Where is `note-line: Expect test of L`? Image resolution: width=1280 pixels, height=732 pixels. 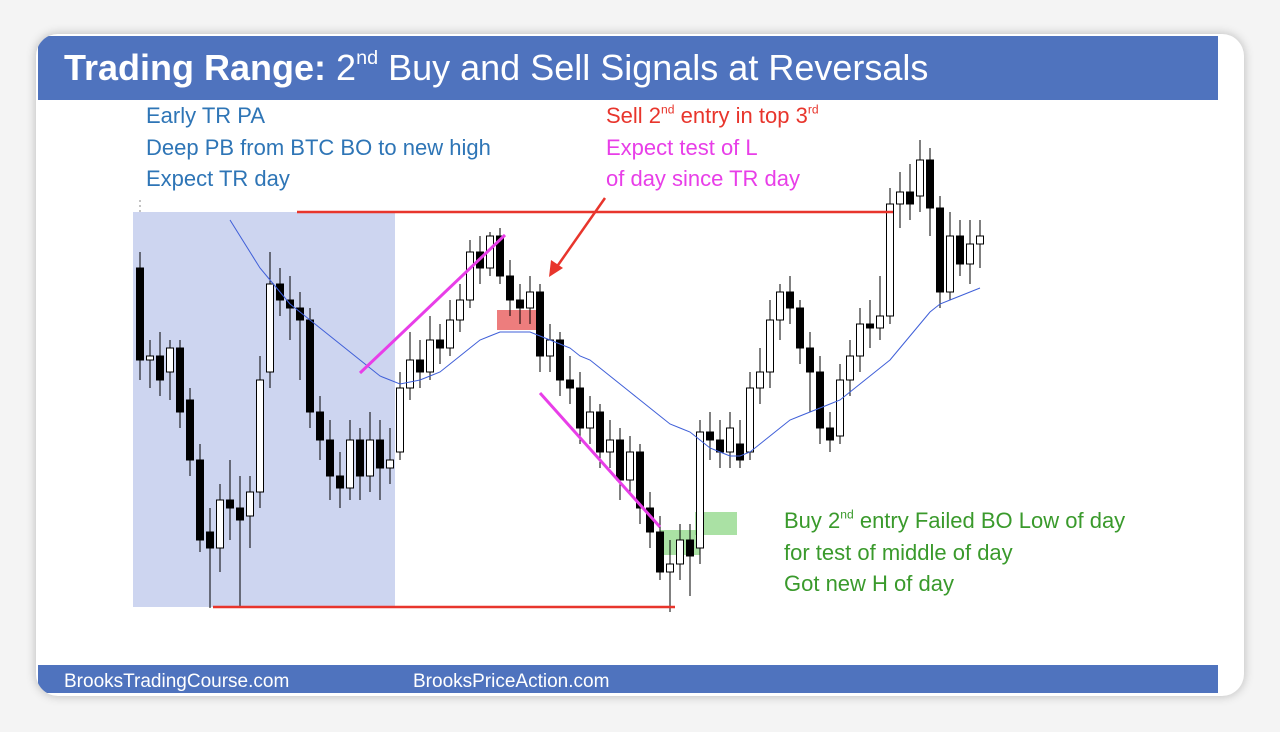
note-line: Expect test of L is located at coordinates (682, 147).